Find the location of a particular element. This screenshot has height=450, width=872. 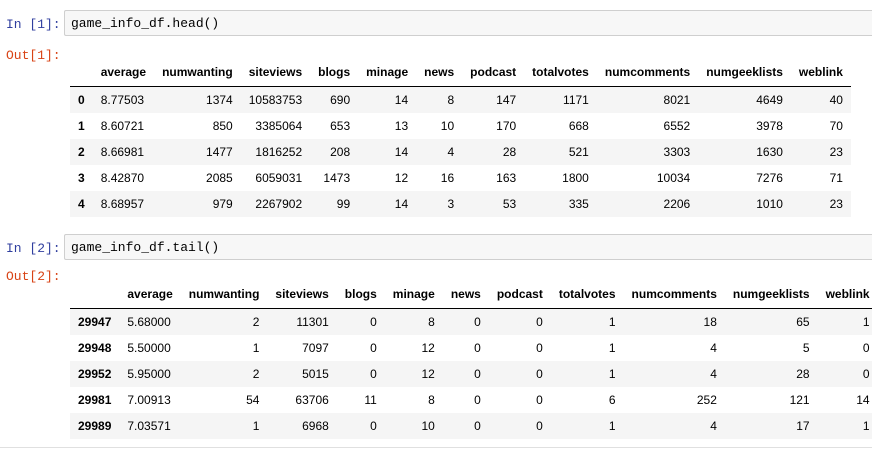

output-prompt: Out[1]: is located at coordinates (33, 55).